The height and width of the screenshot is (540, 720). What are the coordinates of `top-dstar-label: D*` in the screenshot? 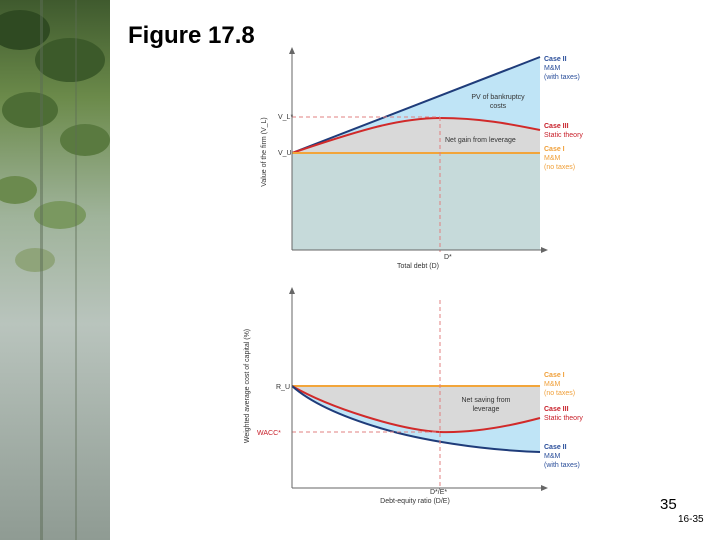 It's located at (448, 257).